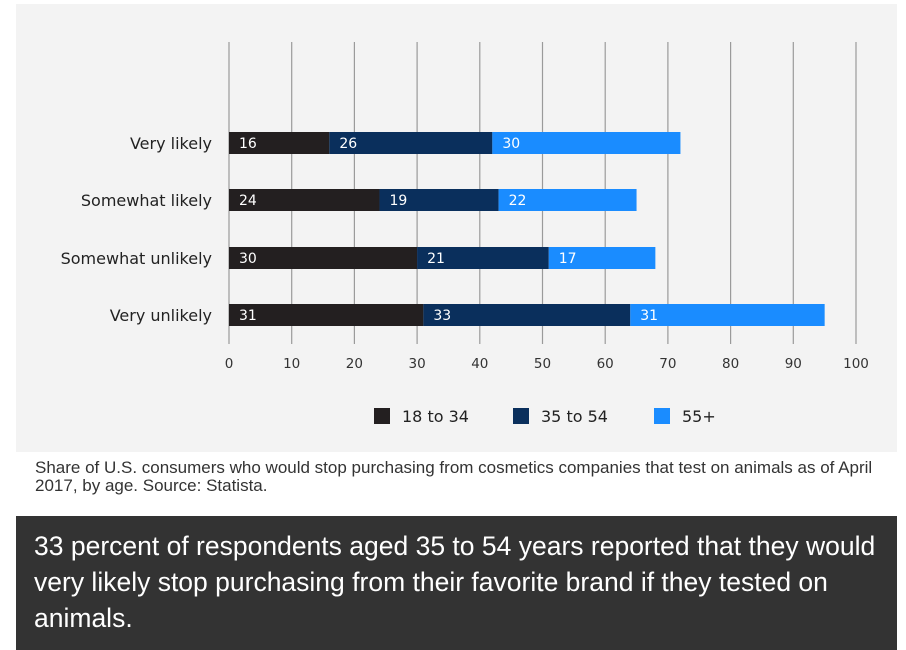 This screenshot has height=650, width=906. I want to click on bar-value-label: 33, so click(442, 316).